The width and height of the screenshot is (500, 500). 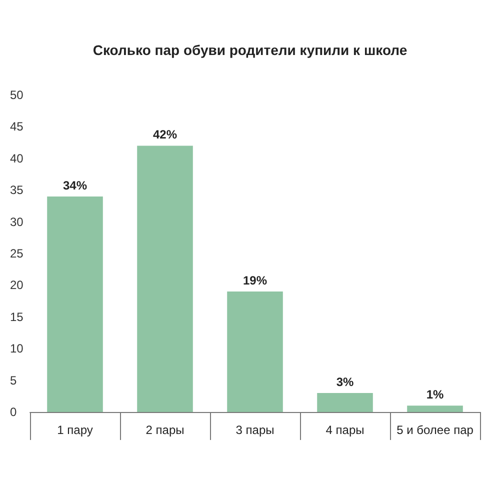 What do you see at coordinates (17, 190) in the screenshot?
I see `y-tick-label: 35` at bounding box center [17, 190].